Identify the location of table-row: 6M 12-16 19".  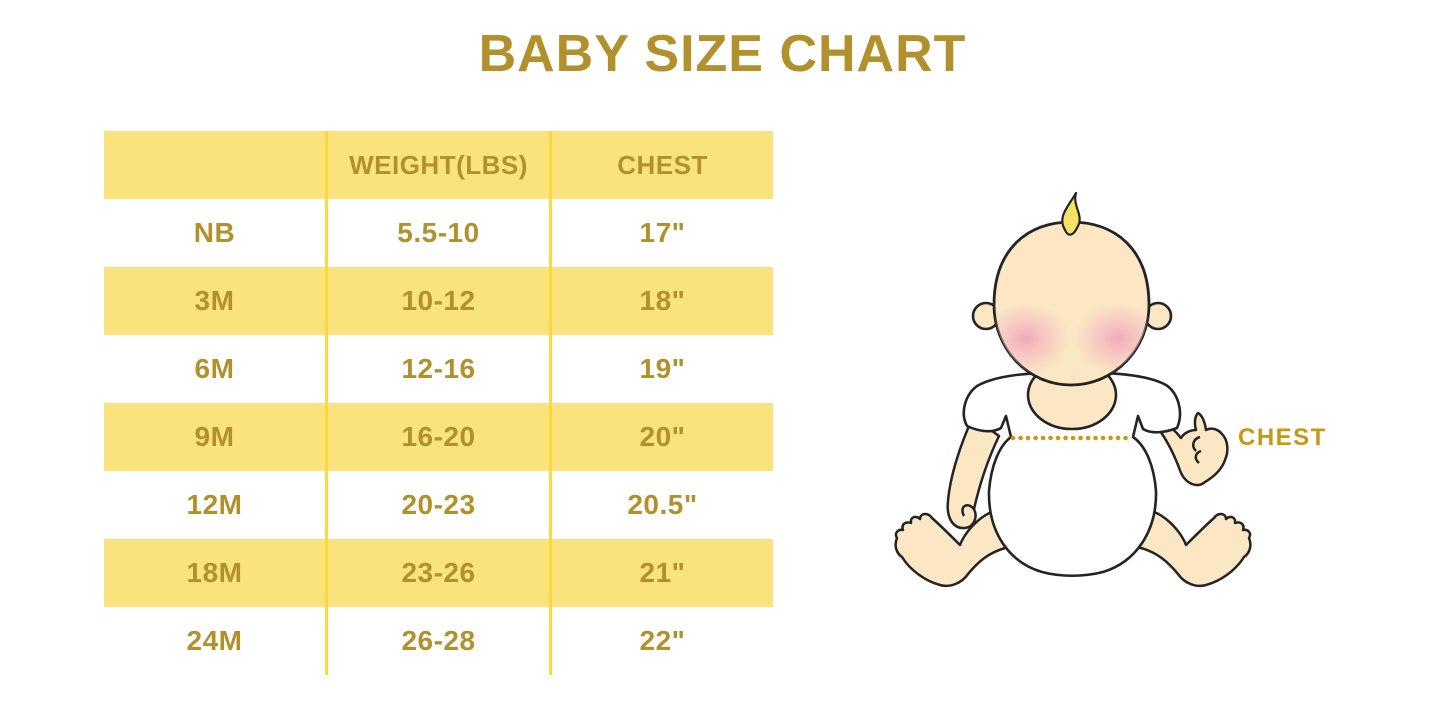
(438, 369).